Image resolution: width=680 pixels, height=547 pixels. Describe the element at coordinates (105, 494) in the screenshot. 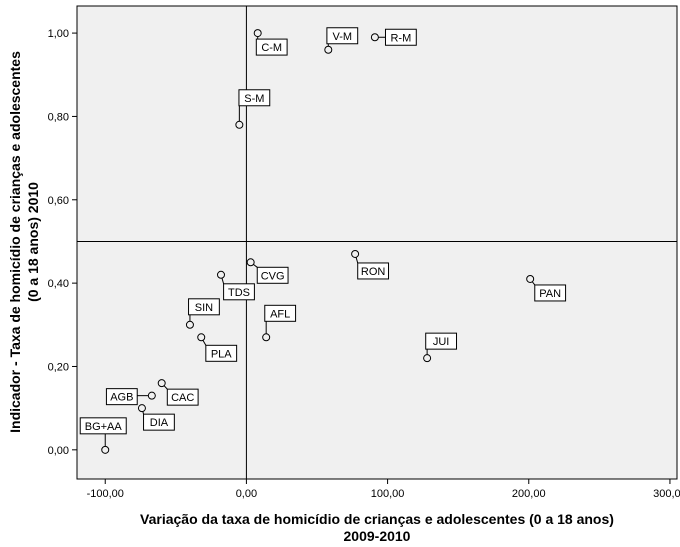

I see `x-tick-label: -100,00` at that location.